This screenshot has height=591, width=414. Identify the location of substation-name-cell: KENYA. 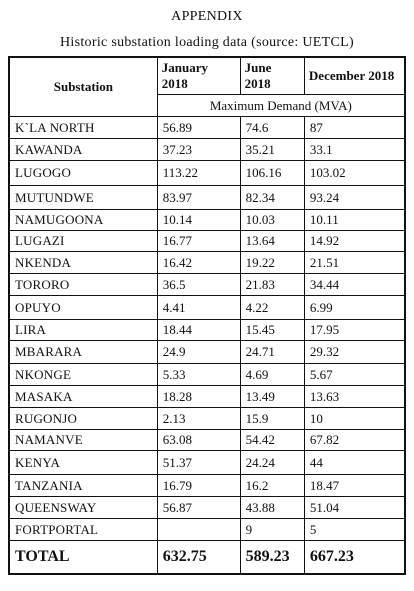
(83, 462).